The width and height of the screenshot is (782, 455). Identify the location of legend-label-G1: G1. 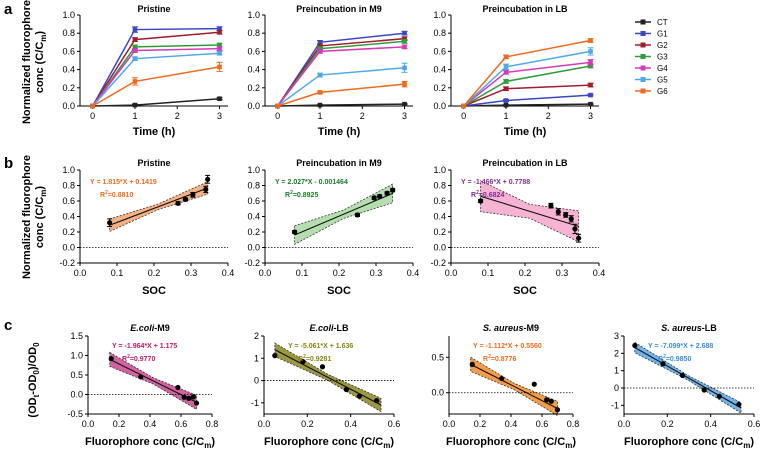
(662, 34).